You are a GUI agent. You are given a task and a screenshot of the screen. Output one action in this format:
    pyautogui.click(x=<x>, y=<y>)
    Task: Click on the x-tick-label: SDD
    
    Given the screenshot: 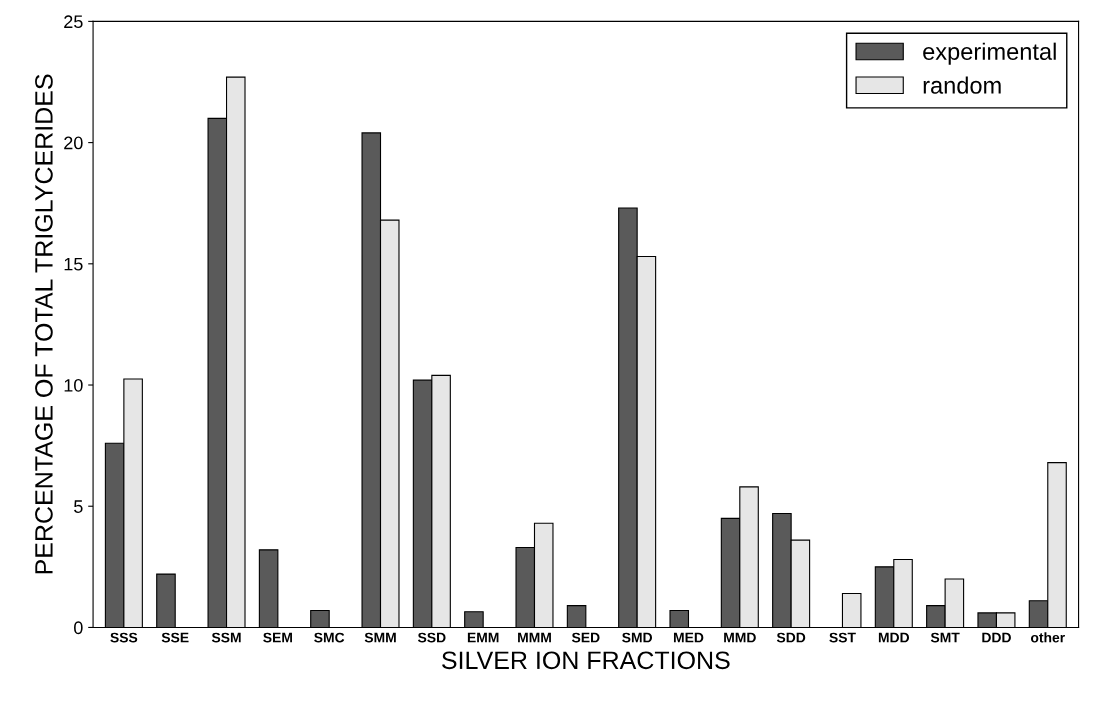 What is the action you would take?
    pyautogui.click(x=791, y=637)
    